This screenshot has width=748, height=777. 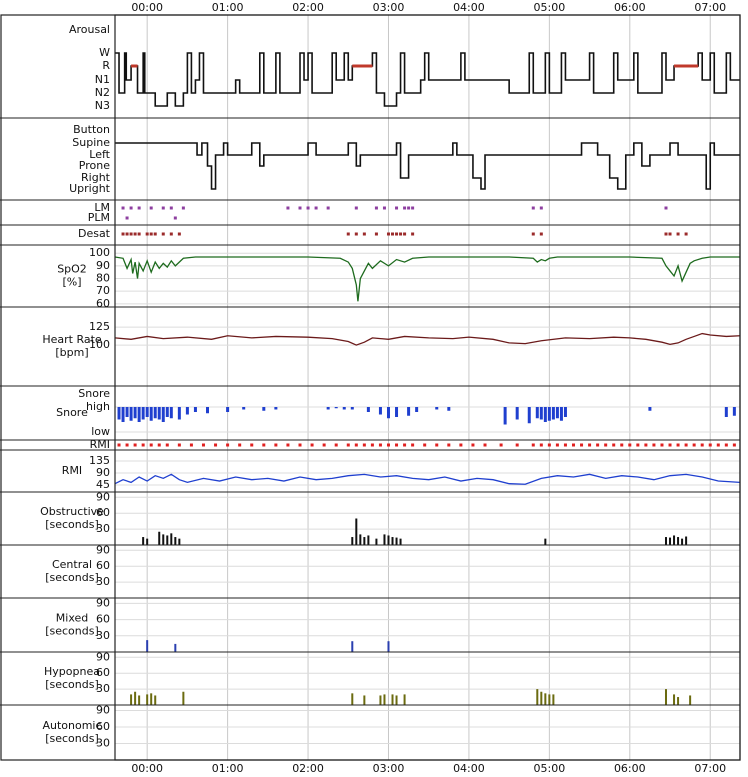 What do you see at coordinates (228, 768) in the screenshot?
I see `x-tick-label-bottom: 01:00` at bounding box center [228, 768].